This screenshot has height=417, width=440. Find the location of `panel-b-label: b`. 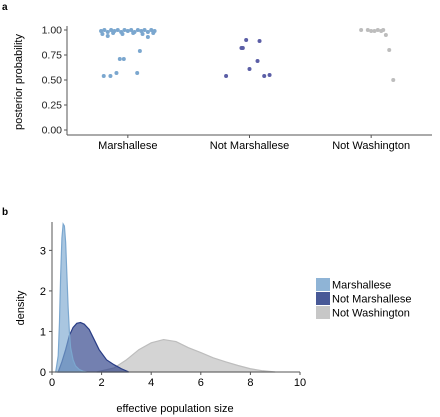

panel-b-label: b is located at coordinates (5, 212).